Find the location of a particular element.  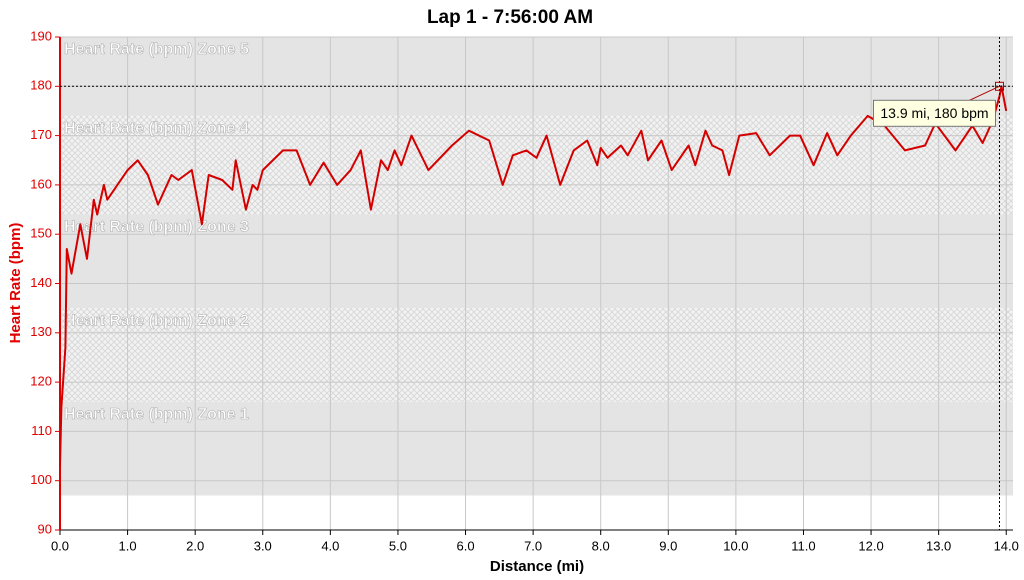

tooltip-box is located at coordinates (934, 113).